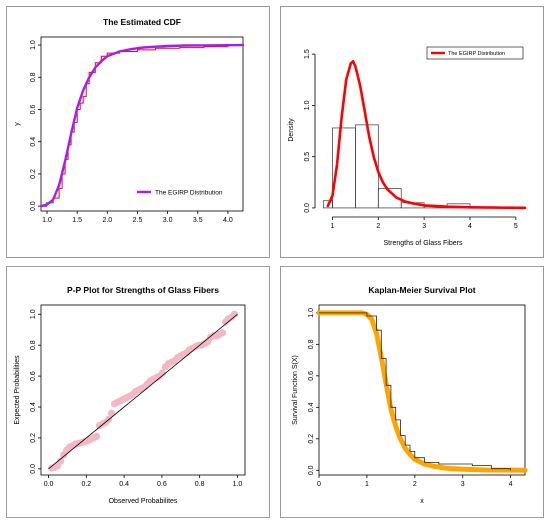 The width and height of the screenshot is (550, 521). I want to click on empirical-cdf-step, so click(142, 125).